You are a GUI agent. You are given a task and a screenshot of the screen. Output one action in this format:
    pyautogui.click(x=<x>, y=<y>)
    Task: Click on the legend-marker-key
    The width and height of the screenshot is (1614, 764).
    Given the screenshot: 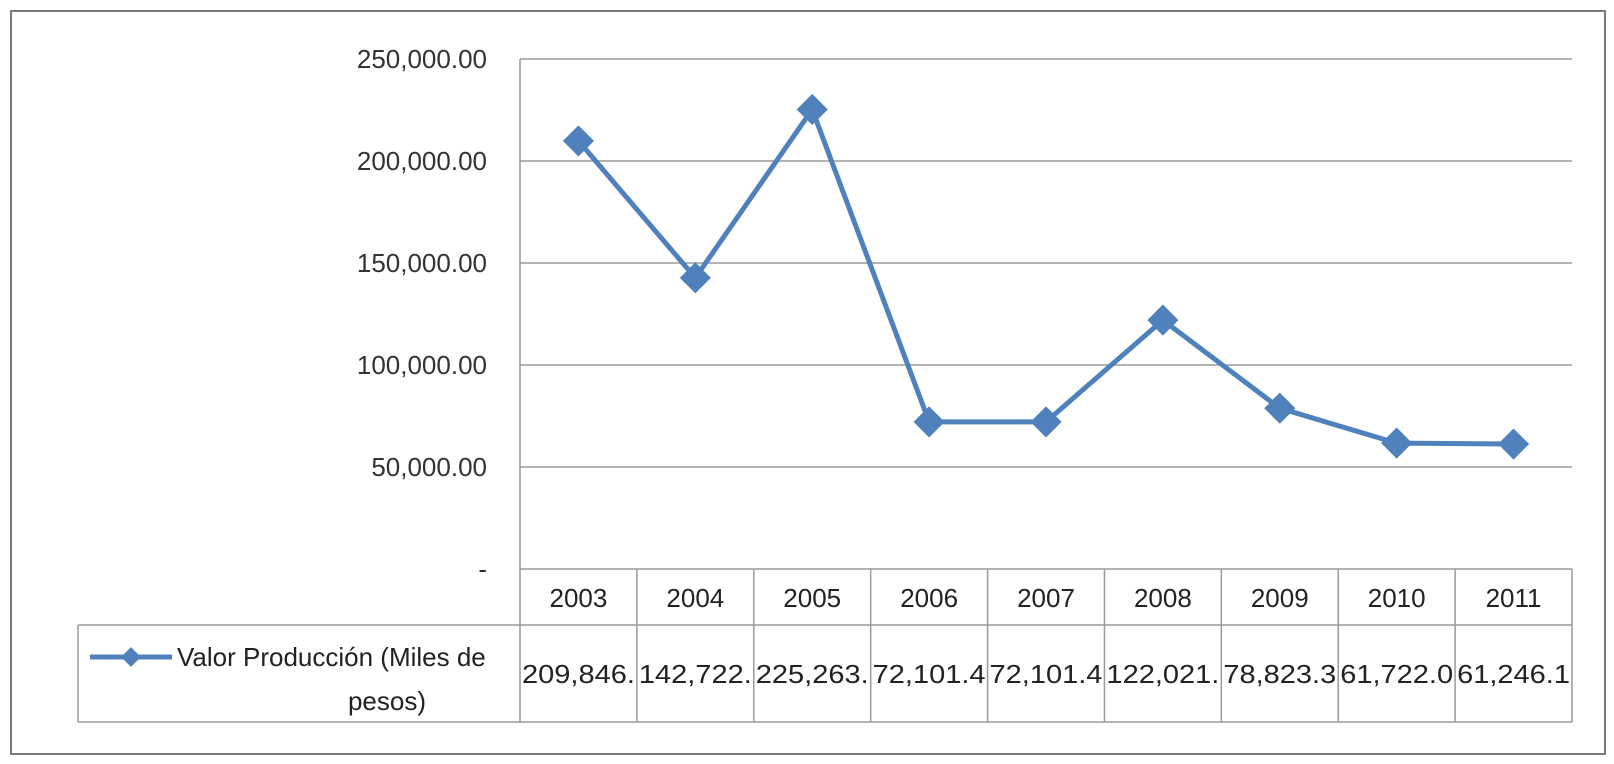 What is the action you would take?
    pyautogui.click(x=131, y=657)
    